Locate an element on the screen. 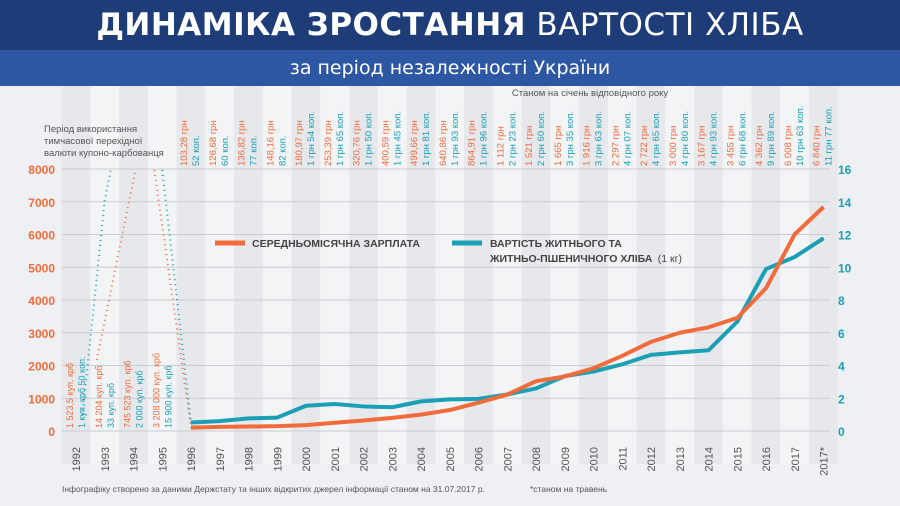 This screenshot has height=506, width=900. right-axis-tick: 16 is located at coordinates (845, 170).